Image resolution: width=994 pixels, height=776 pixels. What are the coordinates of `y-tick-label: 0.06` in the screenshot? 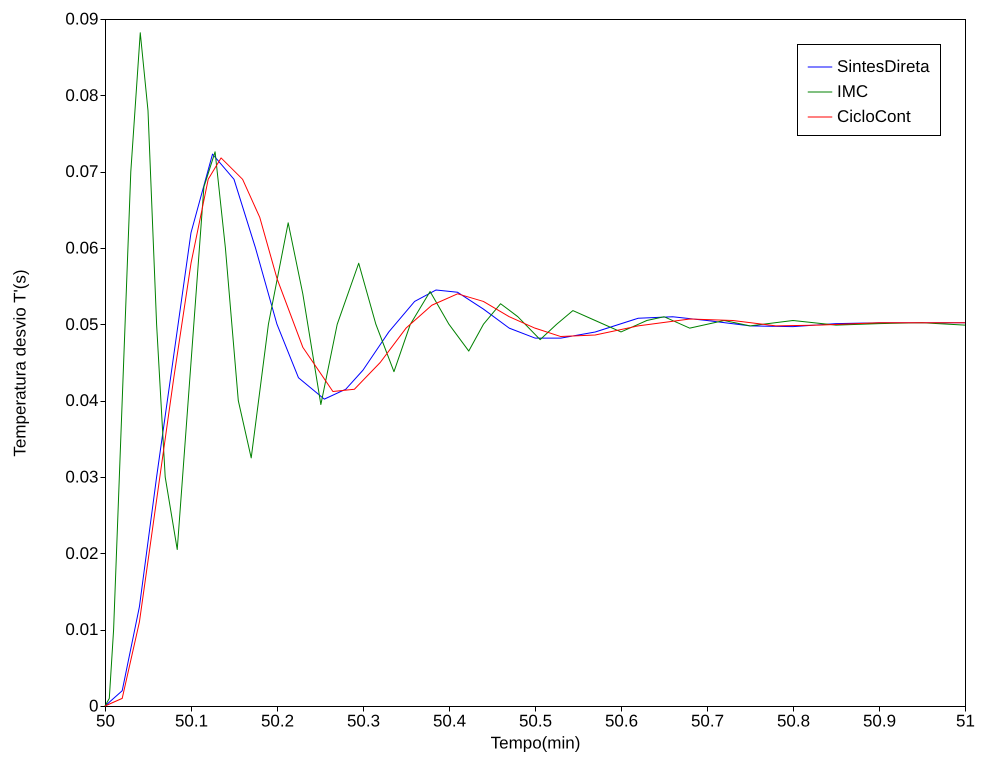 It's located at (81, 248).